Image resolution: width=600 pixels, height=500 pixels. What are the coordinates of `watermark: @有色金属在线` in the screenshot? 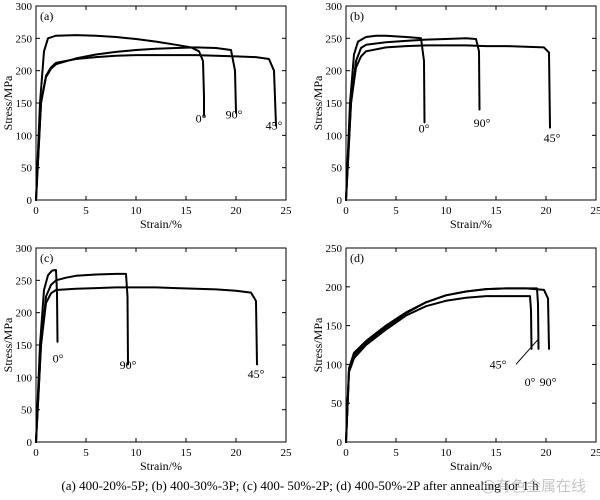 It's located at (533, 486).